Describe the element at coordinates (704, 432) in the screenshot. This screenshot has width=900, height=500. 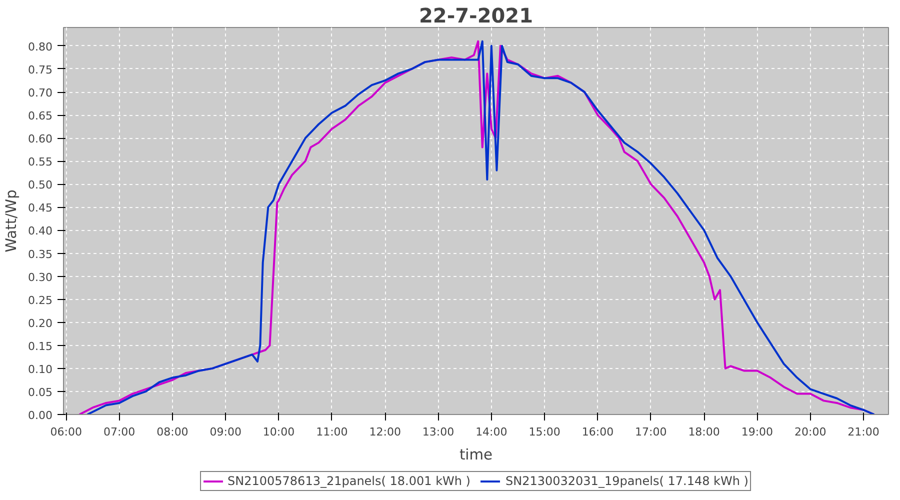
I see `x-tick-label: 18:00` at that location.